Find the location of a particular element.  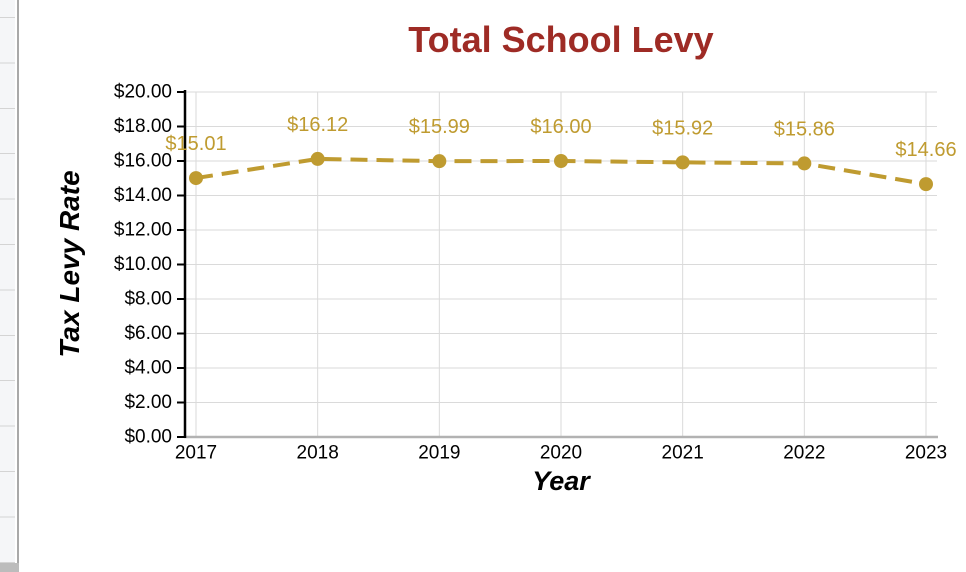

x-tick-label: 2022 is located at coordinates (804, 453).